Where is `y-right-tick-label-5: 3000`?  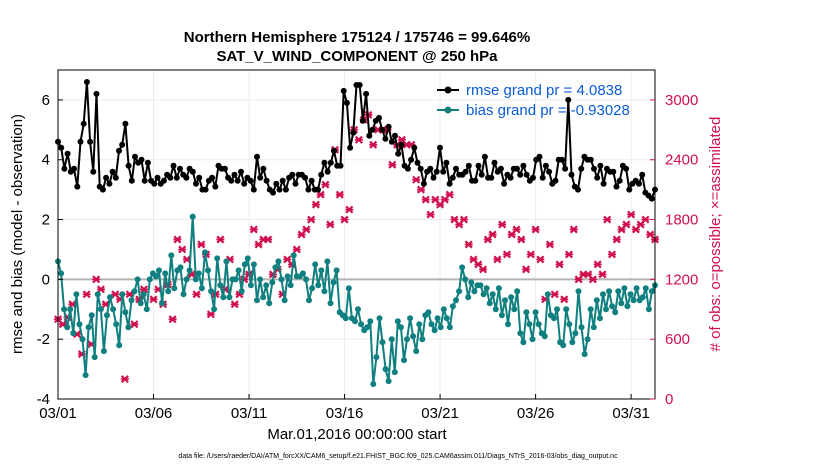
y-right-tick-label-5: 3000 is located at coordinates (681, 100).